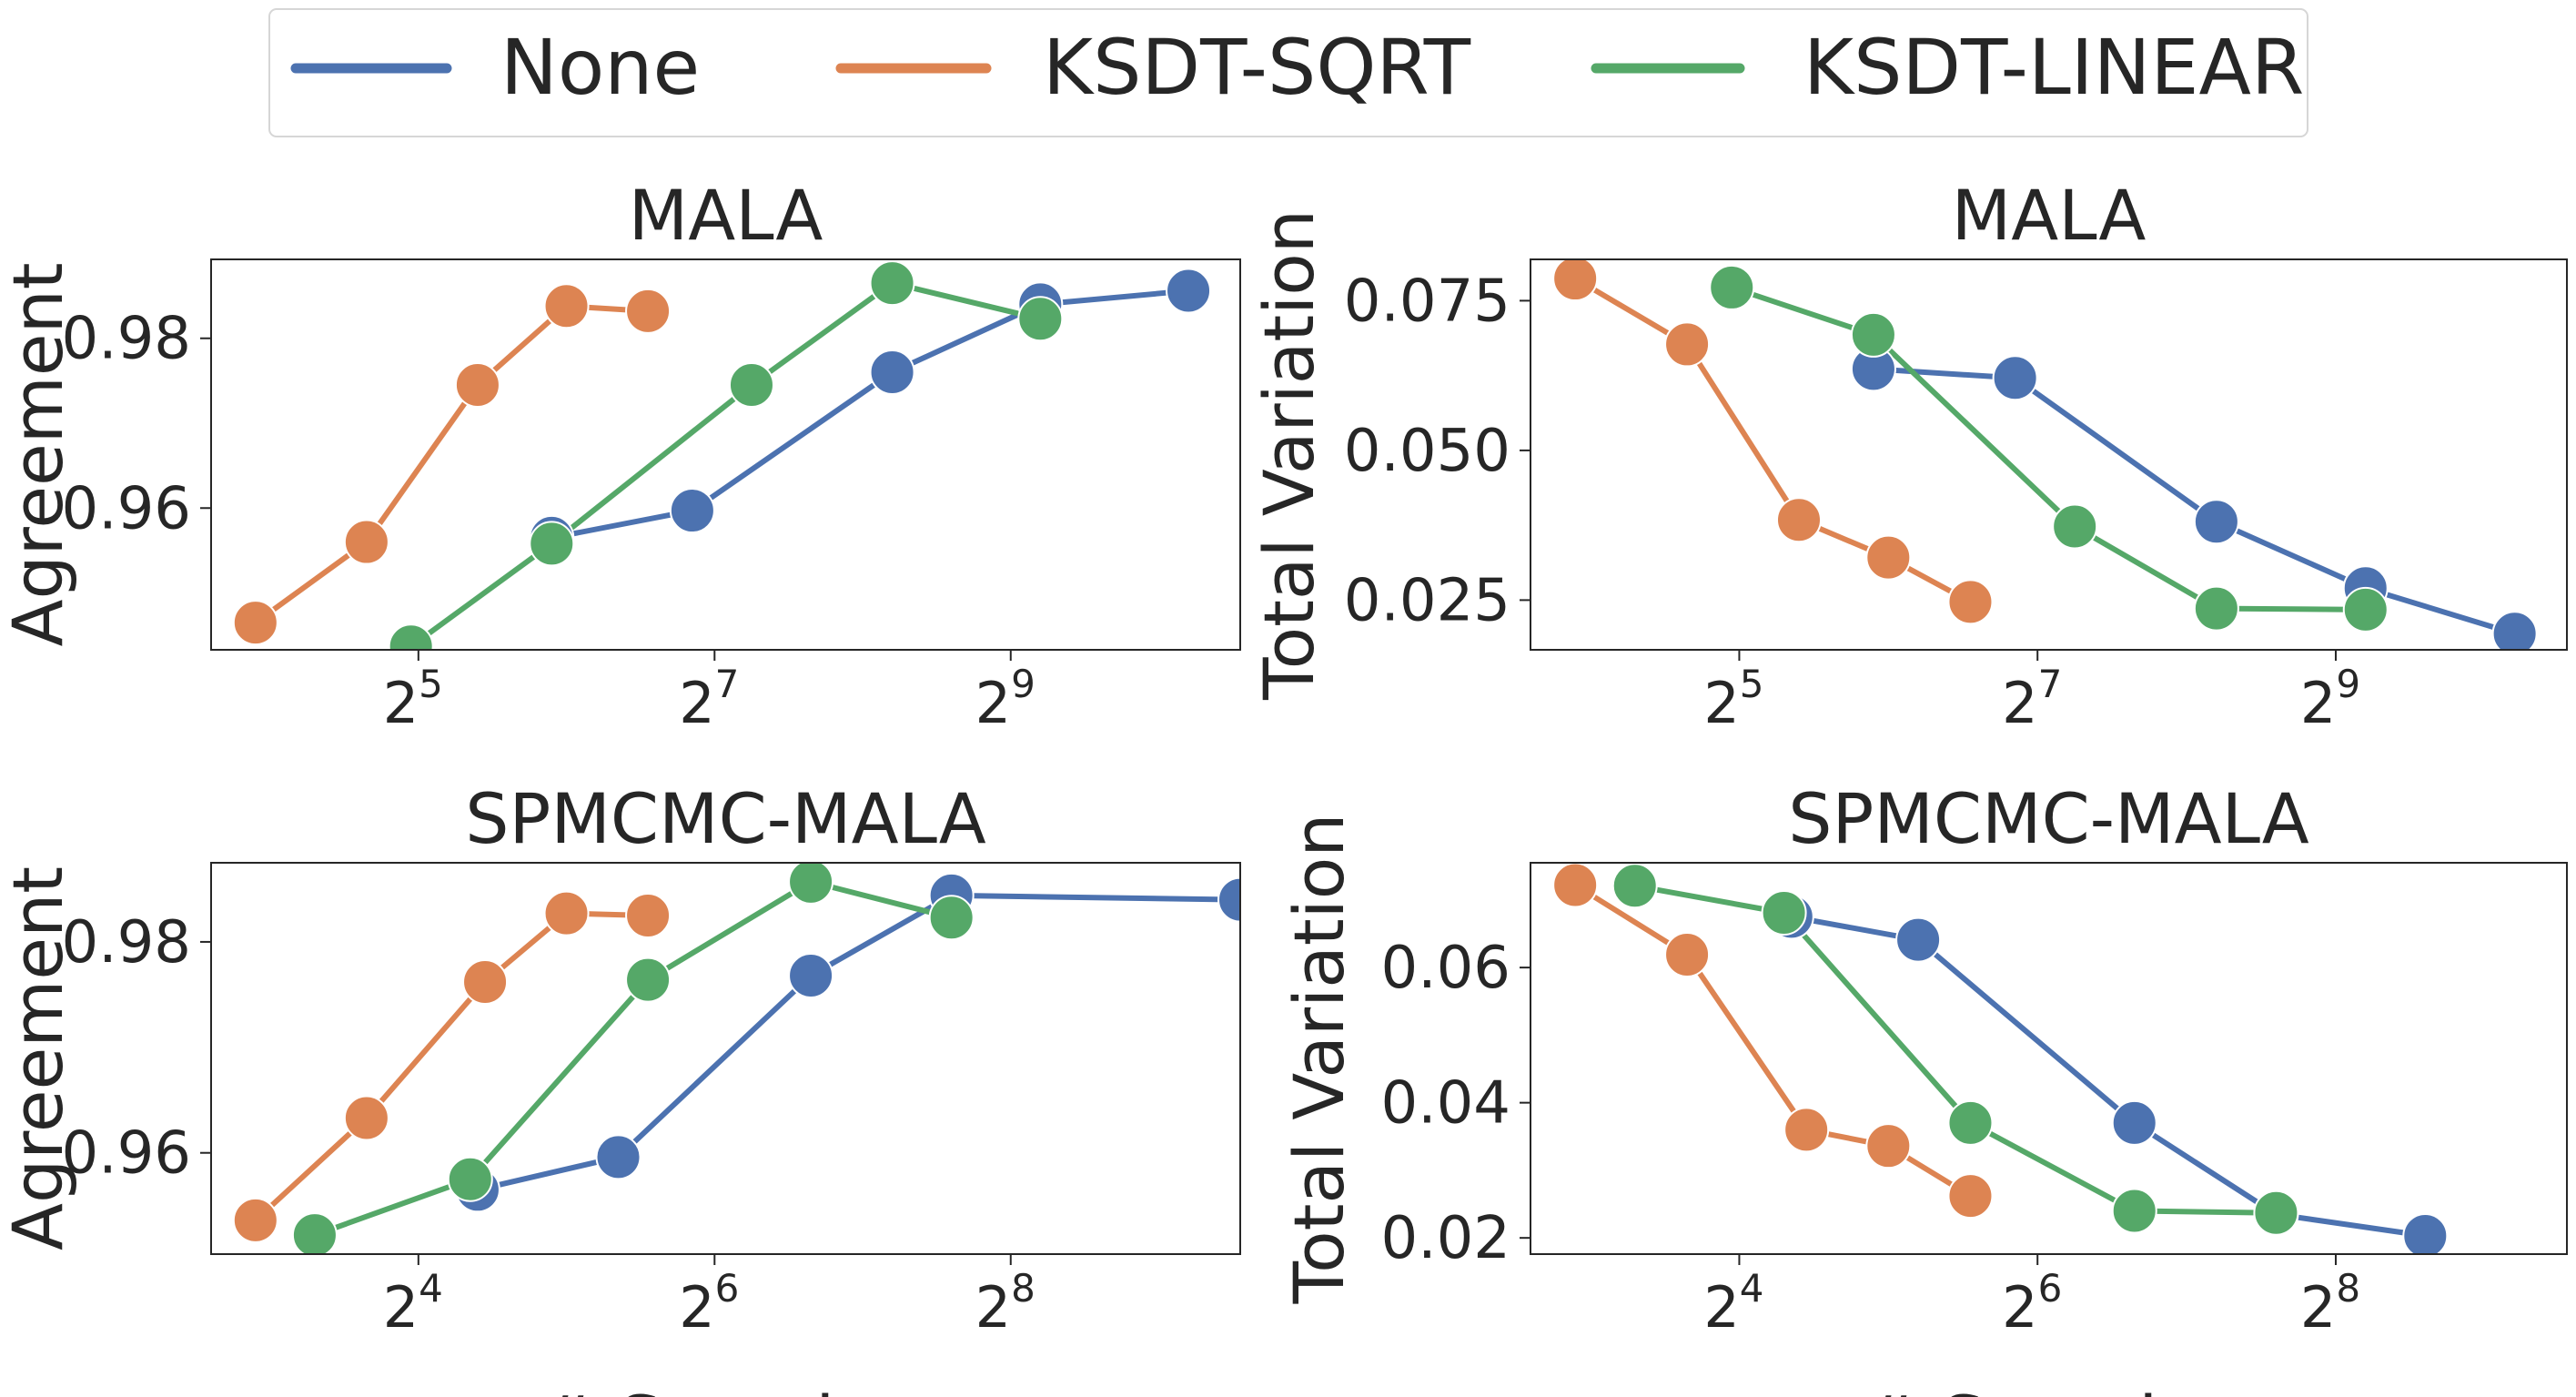 This screenshot has height=1397, width=2576. Describe the element at coordinates (495, 67) in the screenshot. I see `legend-entry-none: None` at that location.